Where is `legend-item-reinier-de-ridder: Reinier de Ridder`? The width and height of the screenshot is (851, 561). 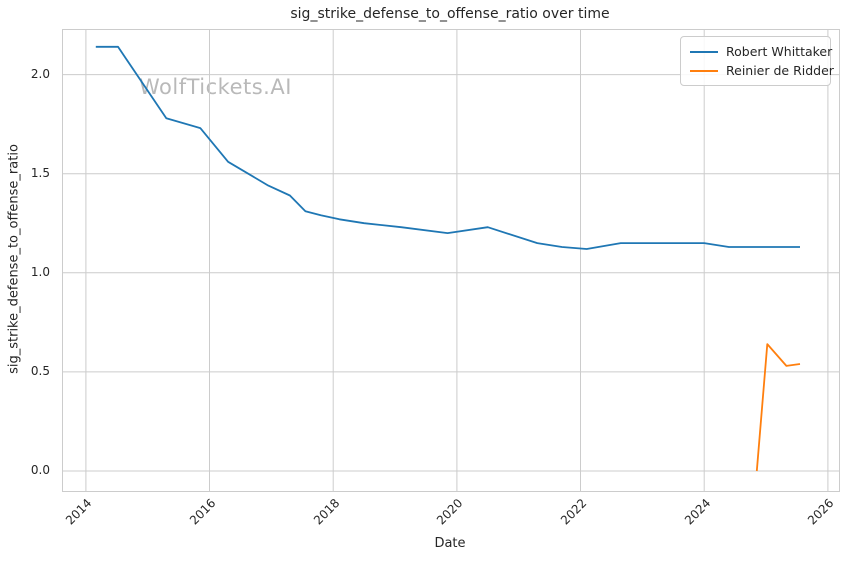
legend-item-reinier-de-ridder: Reinier de Ridder is located at coordinates (762, 70).